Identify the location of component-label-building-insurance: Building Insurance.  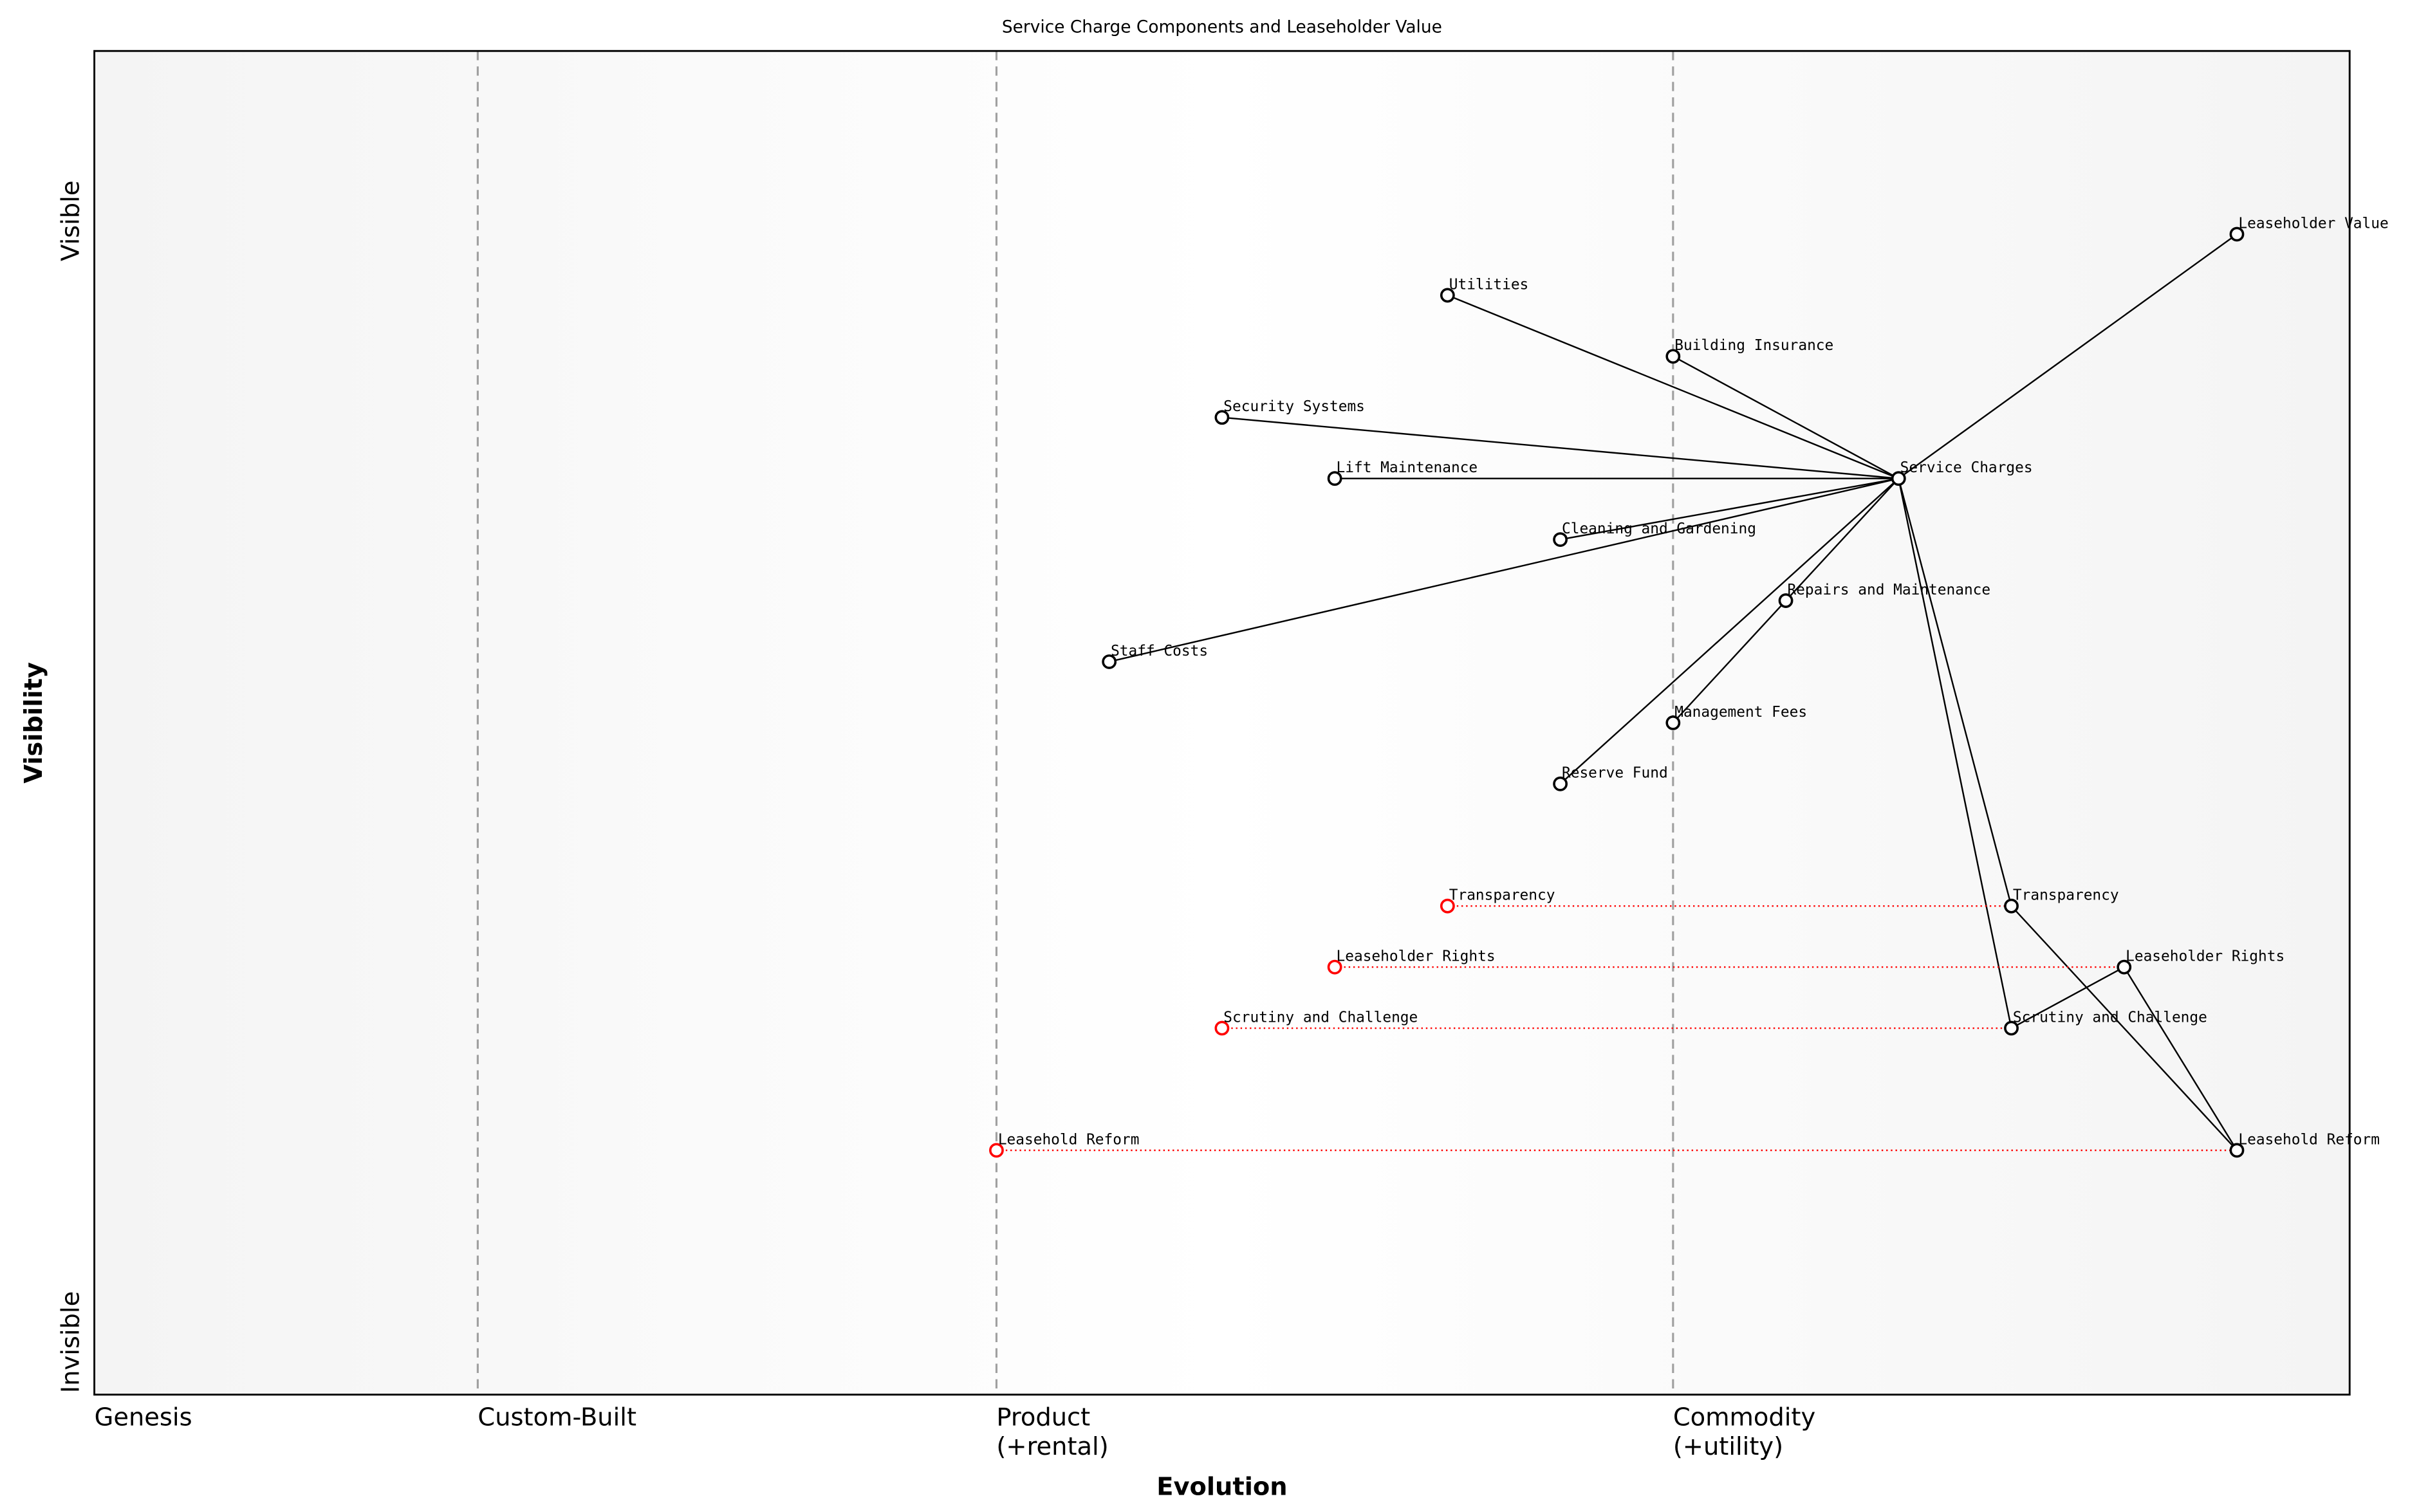
(1753, 345).